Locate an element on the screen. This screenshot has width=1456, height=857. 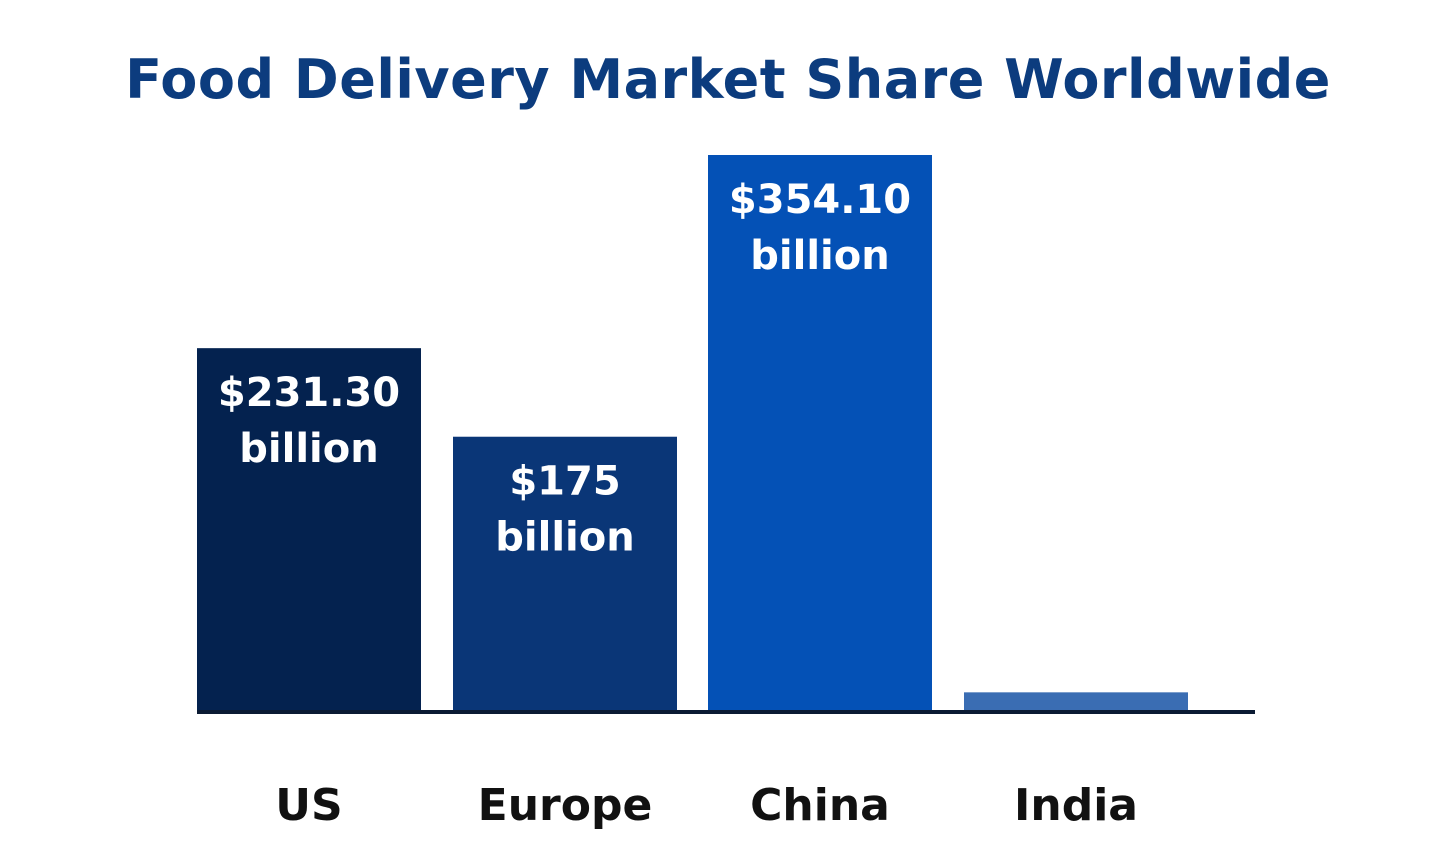
bar-europe is located at coordinates (565, 574).